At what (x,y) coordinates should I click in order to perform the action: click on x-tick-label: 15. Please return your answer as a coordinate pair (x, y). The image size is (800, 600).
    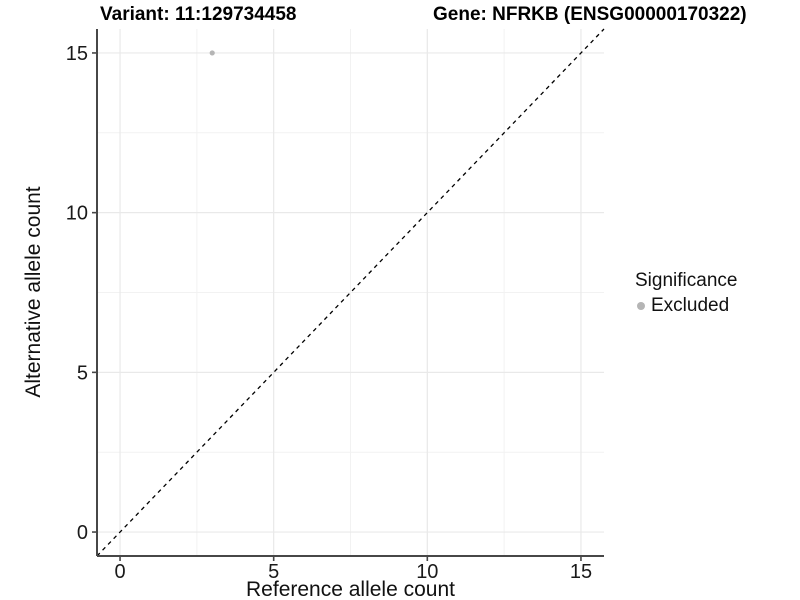
    Looking at the image, I should click on (581, 572).